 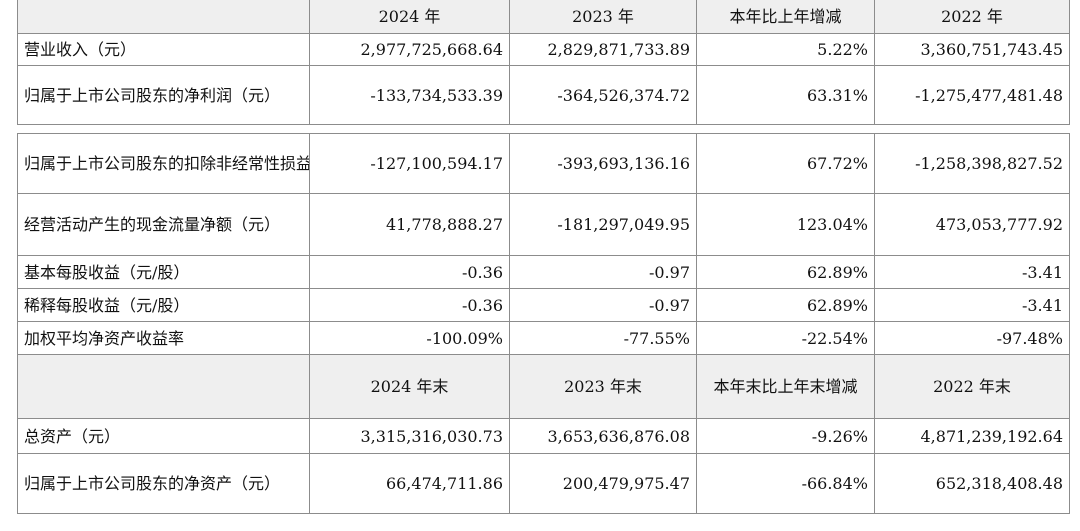 I want to click on row-label: 归属于上市公司股东的扣除非经常性损益的净利润（元）, so click(x=163, y=163).